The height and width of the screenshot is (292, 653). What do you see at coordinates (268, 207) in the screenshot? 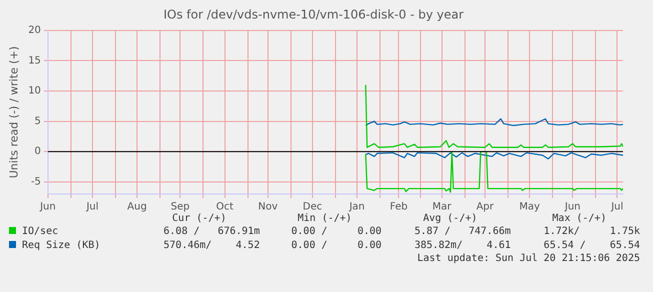
I see `x-tick-label: Nov` at bounding box center [268, 207].